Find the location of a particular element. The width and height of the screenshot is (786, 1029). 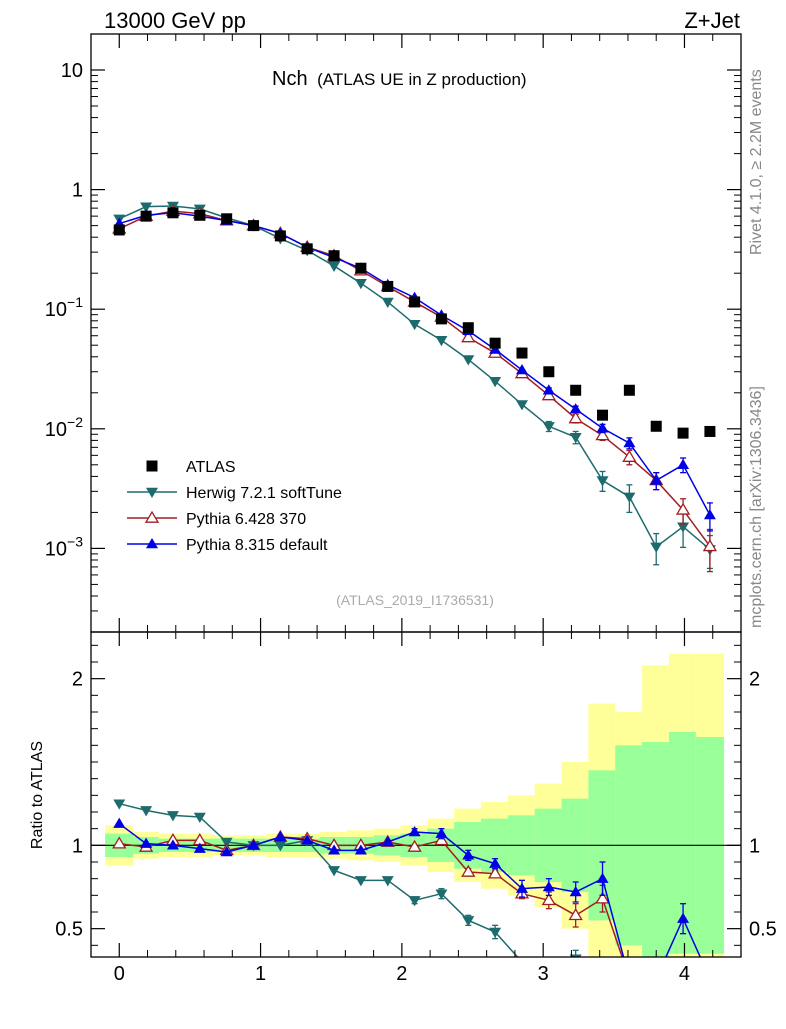

y-tick-label: 10−2 is located at coordinates (64, 427).